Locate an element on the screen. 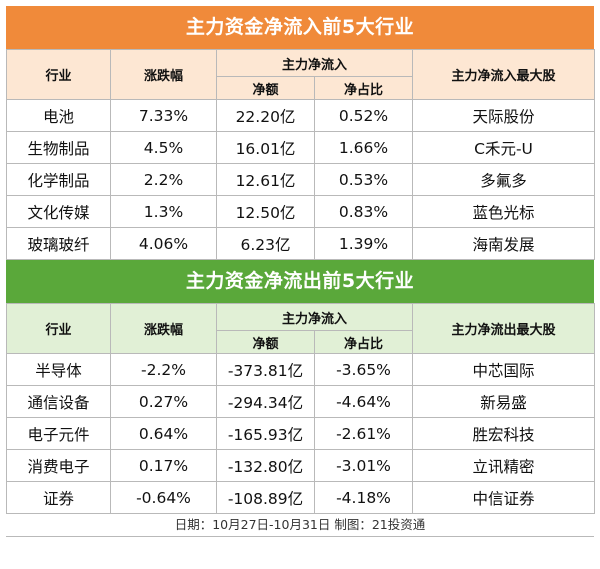  table-row: 玻璃玻纤 4.06% 6.23亿 1.39% 海南发展 is located at coordinates (301, 243).